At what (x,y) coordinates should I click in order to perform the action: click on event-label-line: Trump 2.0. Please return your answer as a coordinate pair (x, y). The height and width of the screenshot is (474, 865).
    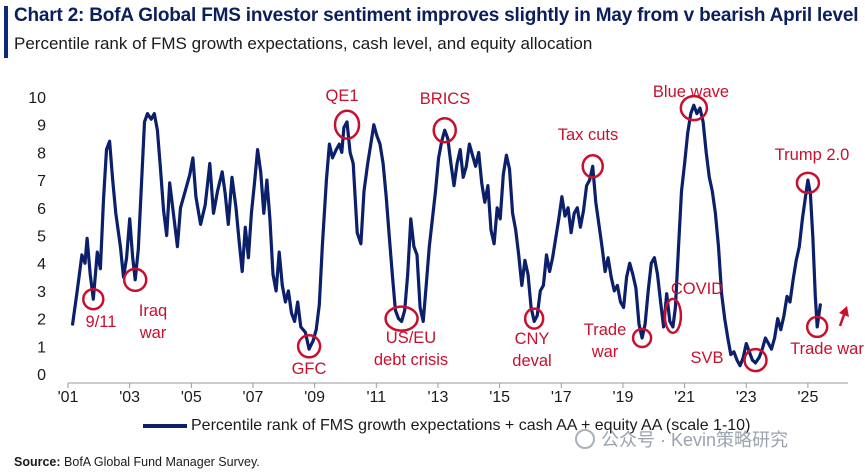
    Looking at the image, I should click on (812, 155).